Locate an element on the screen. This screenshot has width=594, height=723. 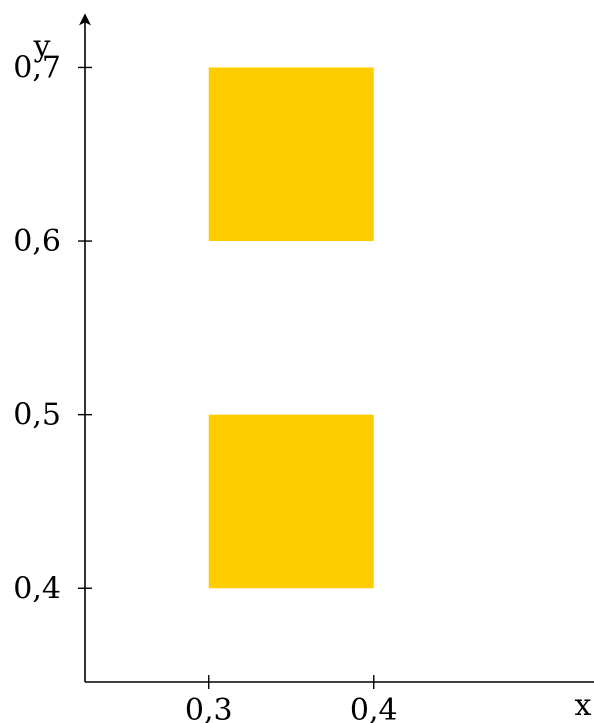
y-tick-label-1: 0,4 is located at coordinates (37, 588).